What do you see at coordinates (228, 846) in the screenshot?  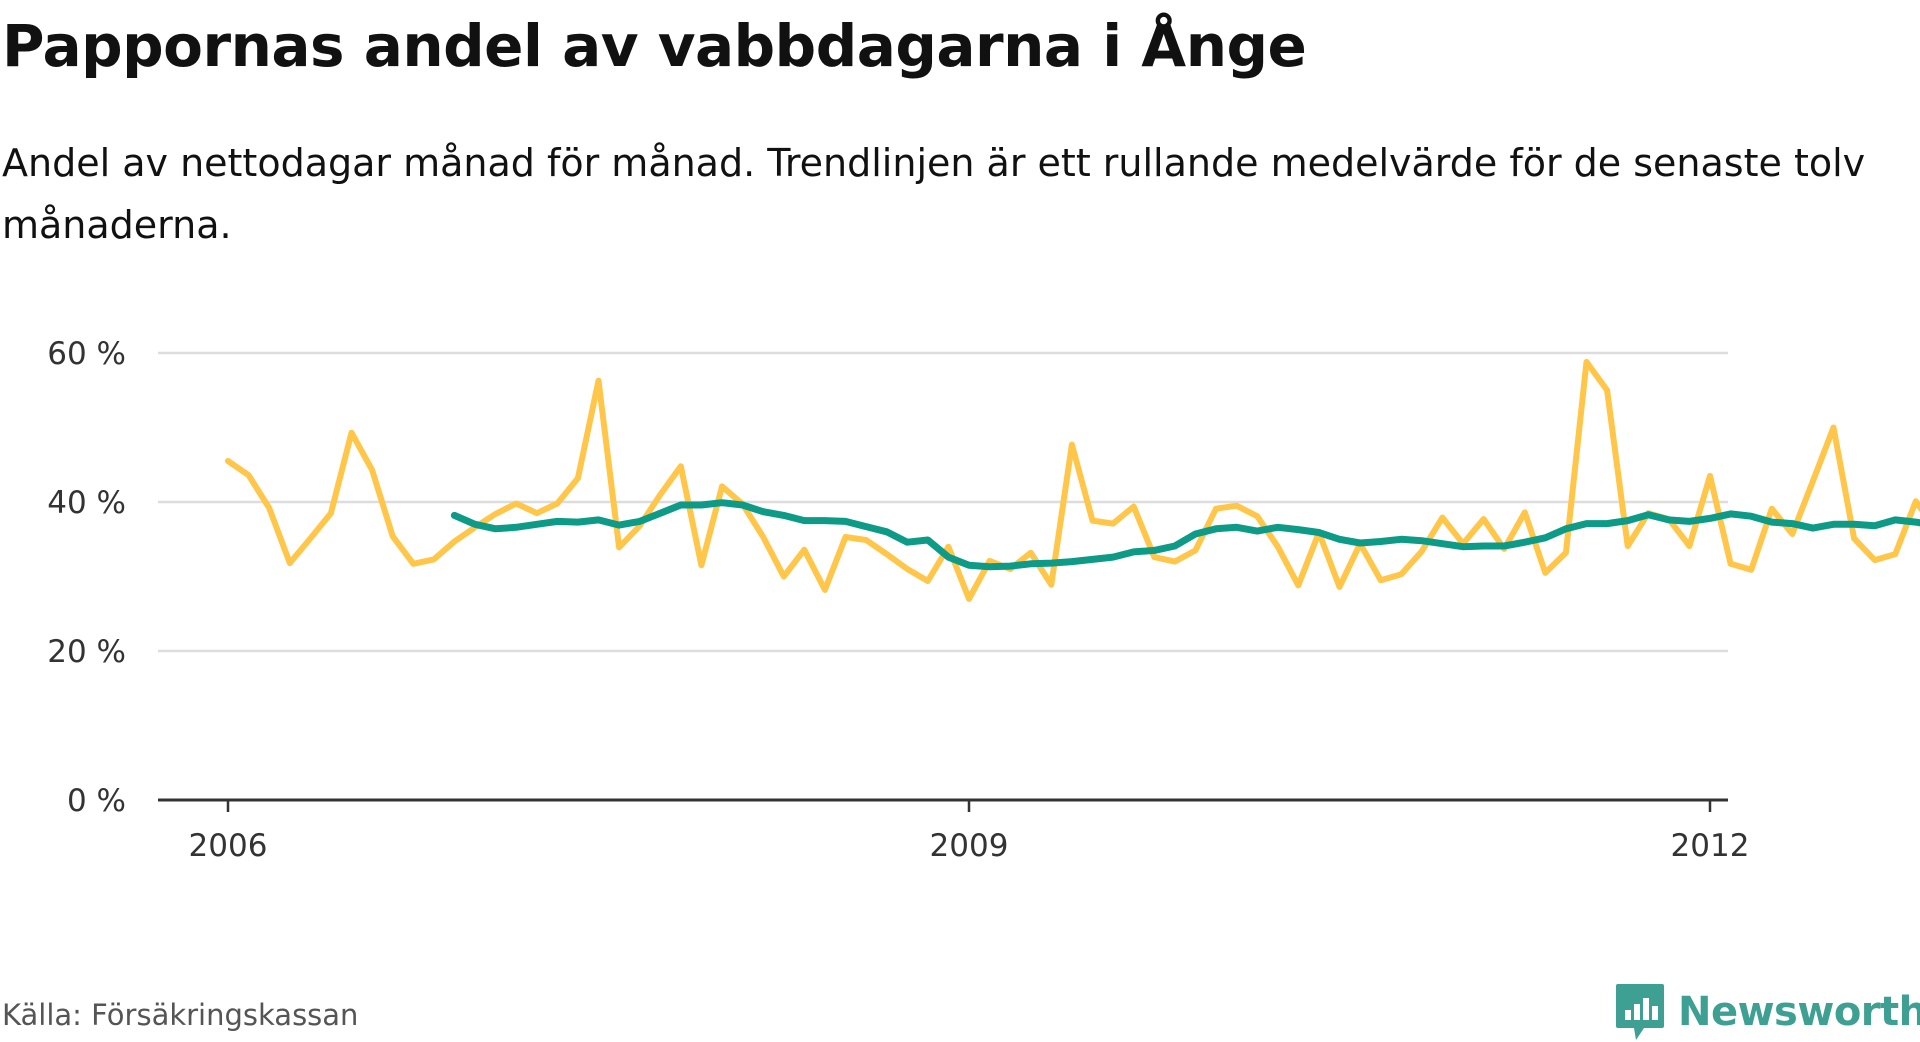 I see `x-tick-label: 2006` at bounding box center [228, 846].